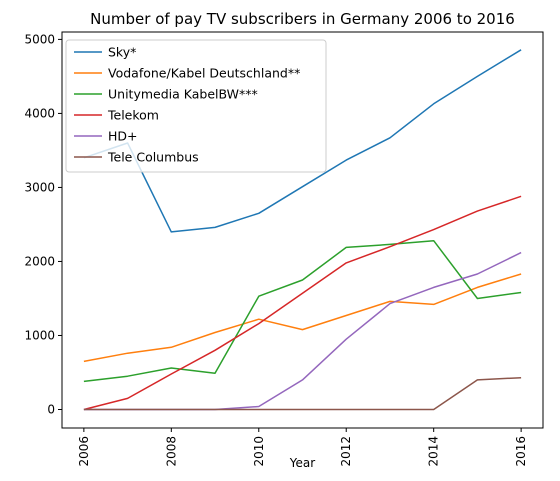  What do you see at coordinates (39, 113) in the screenshot?
I see `y-tick-label: 4000` at bounding box center [39, 113].